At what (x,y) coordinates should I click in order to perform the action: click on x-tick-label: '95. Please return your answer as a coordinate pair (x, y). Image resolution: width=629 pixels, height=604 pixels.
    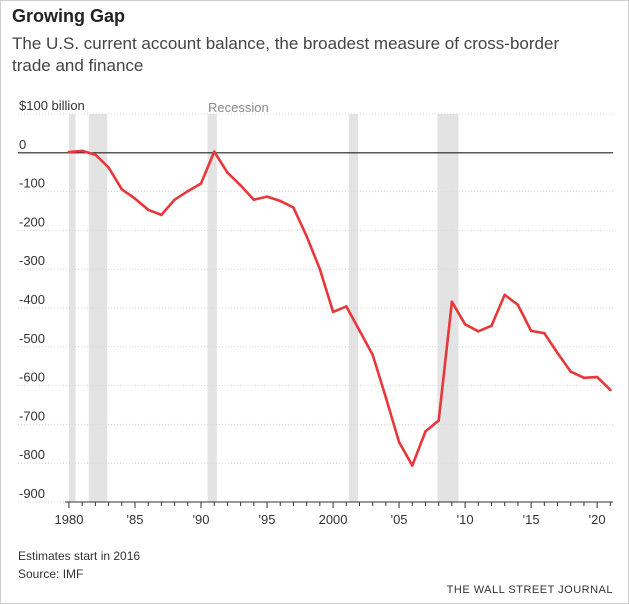
    Looking at the image, I should click on (267, 519).